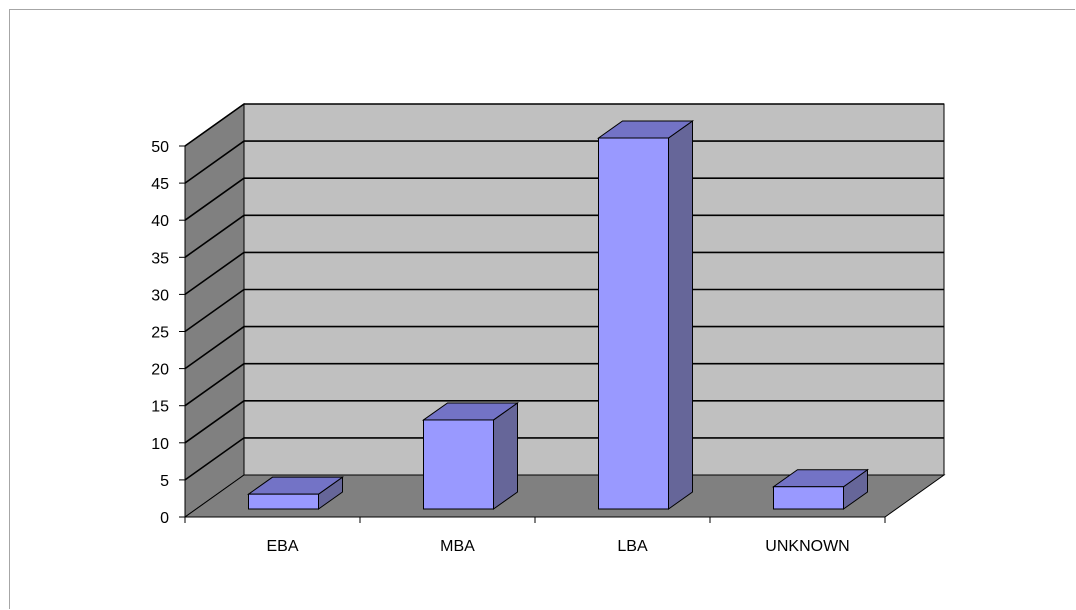 Image resolution: width=1076 pixels, height=610 pixels. What do you see at coordinates (160, 370) in the screenshot?
I see `y-tick-label: 20` at bounding box center [160, 370].